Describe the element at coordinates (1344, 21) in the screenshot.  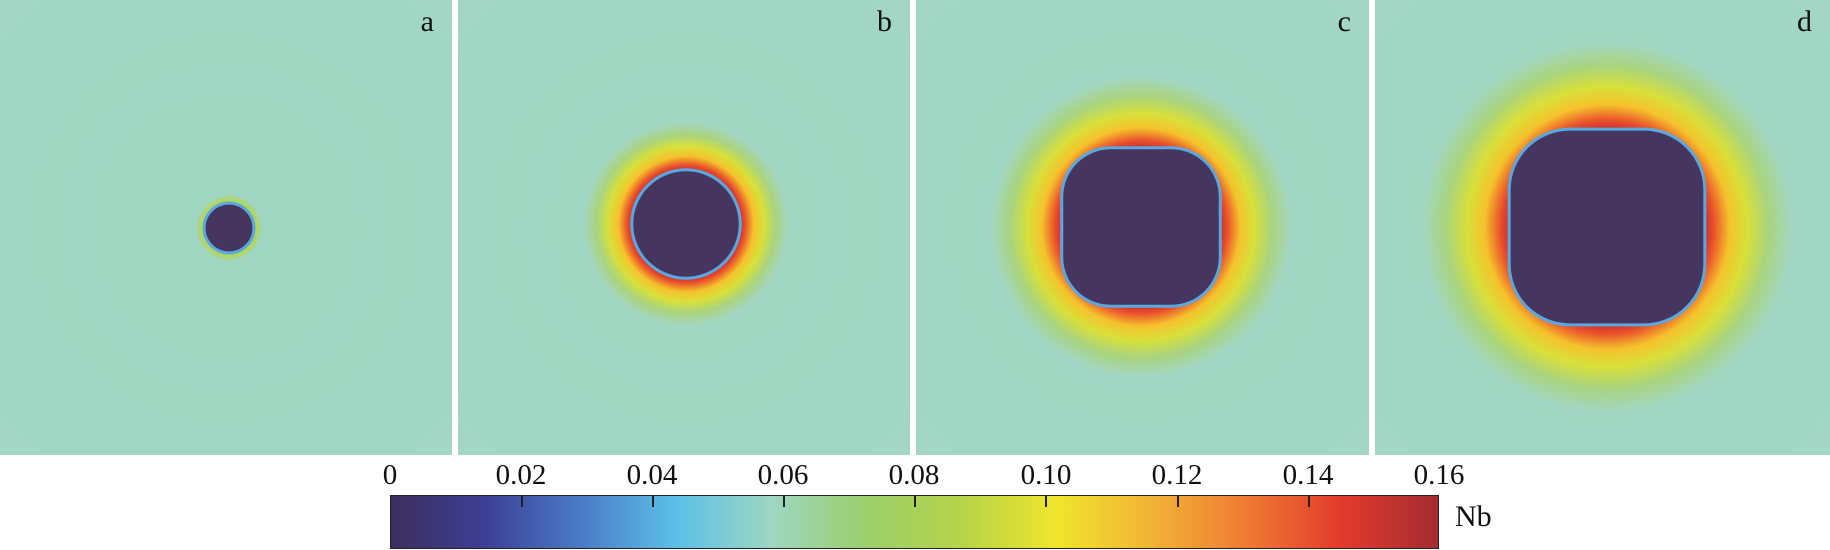
I see `panel-label: c` at that location.